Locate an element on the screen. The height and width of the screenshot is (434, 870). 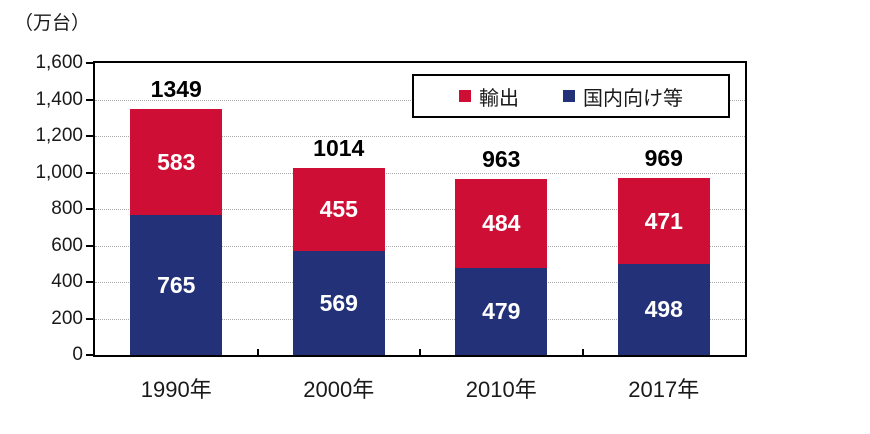
bar-total-label: 1349 is located at coordinates (176, 89).